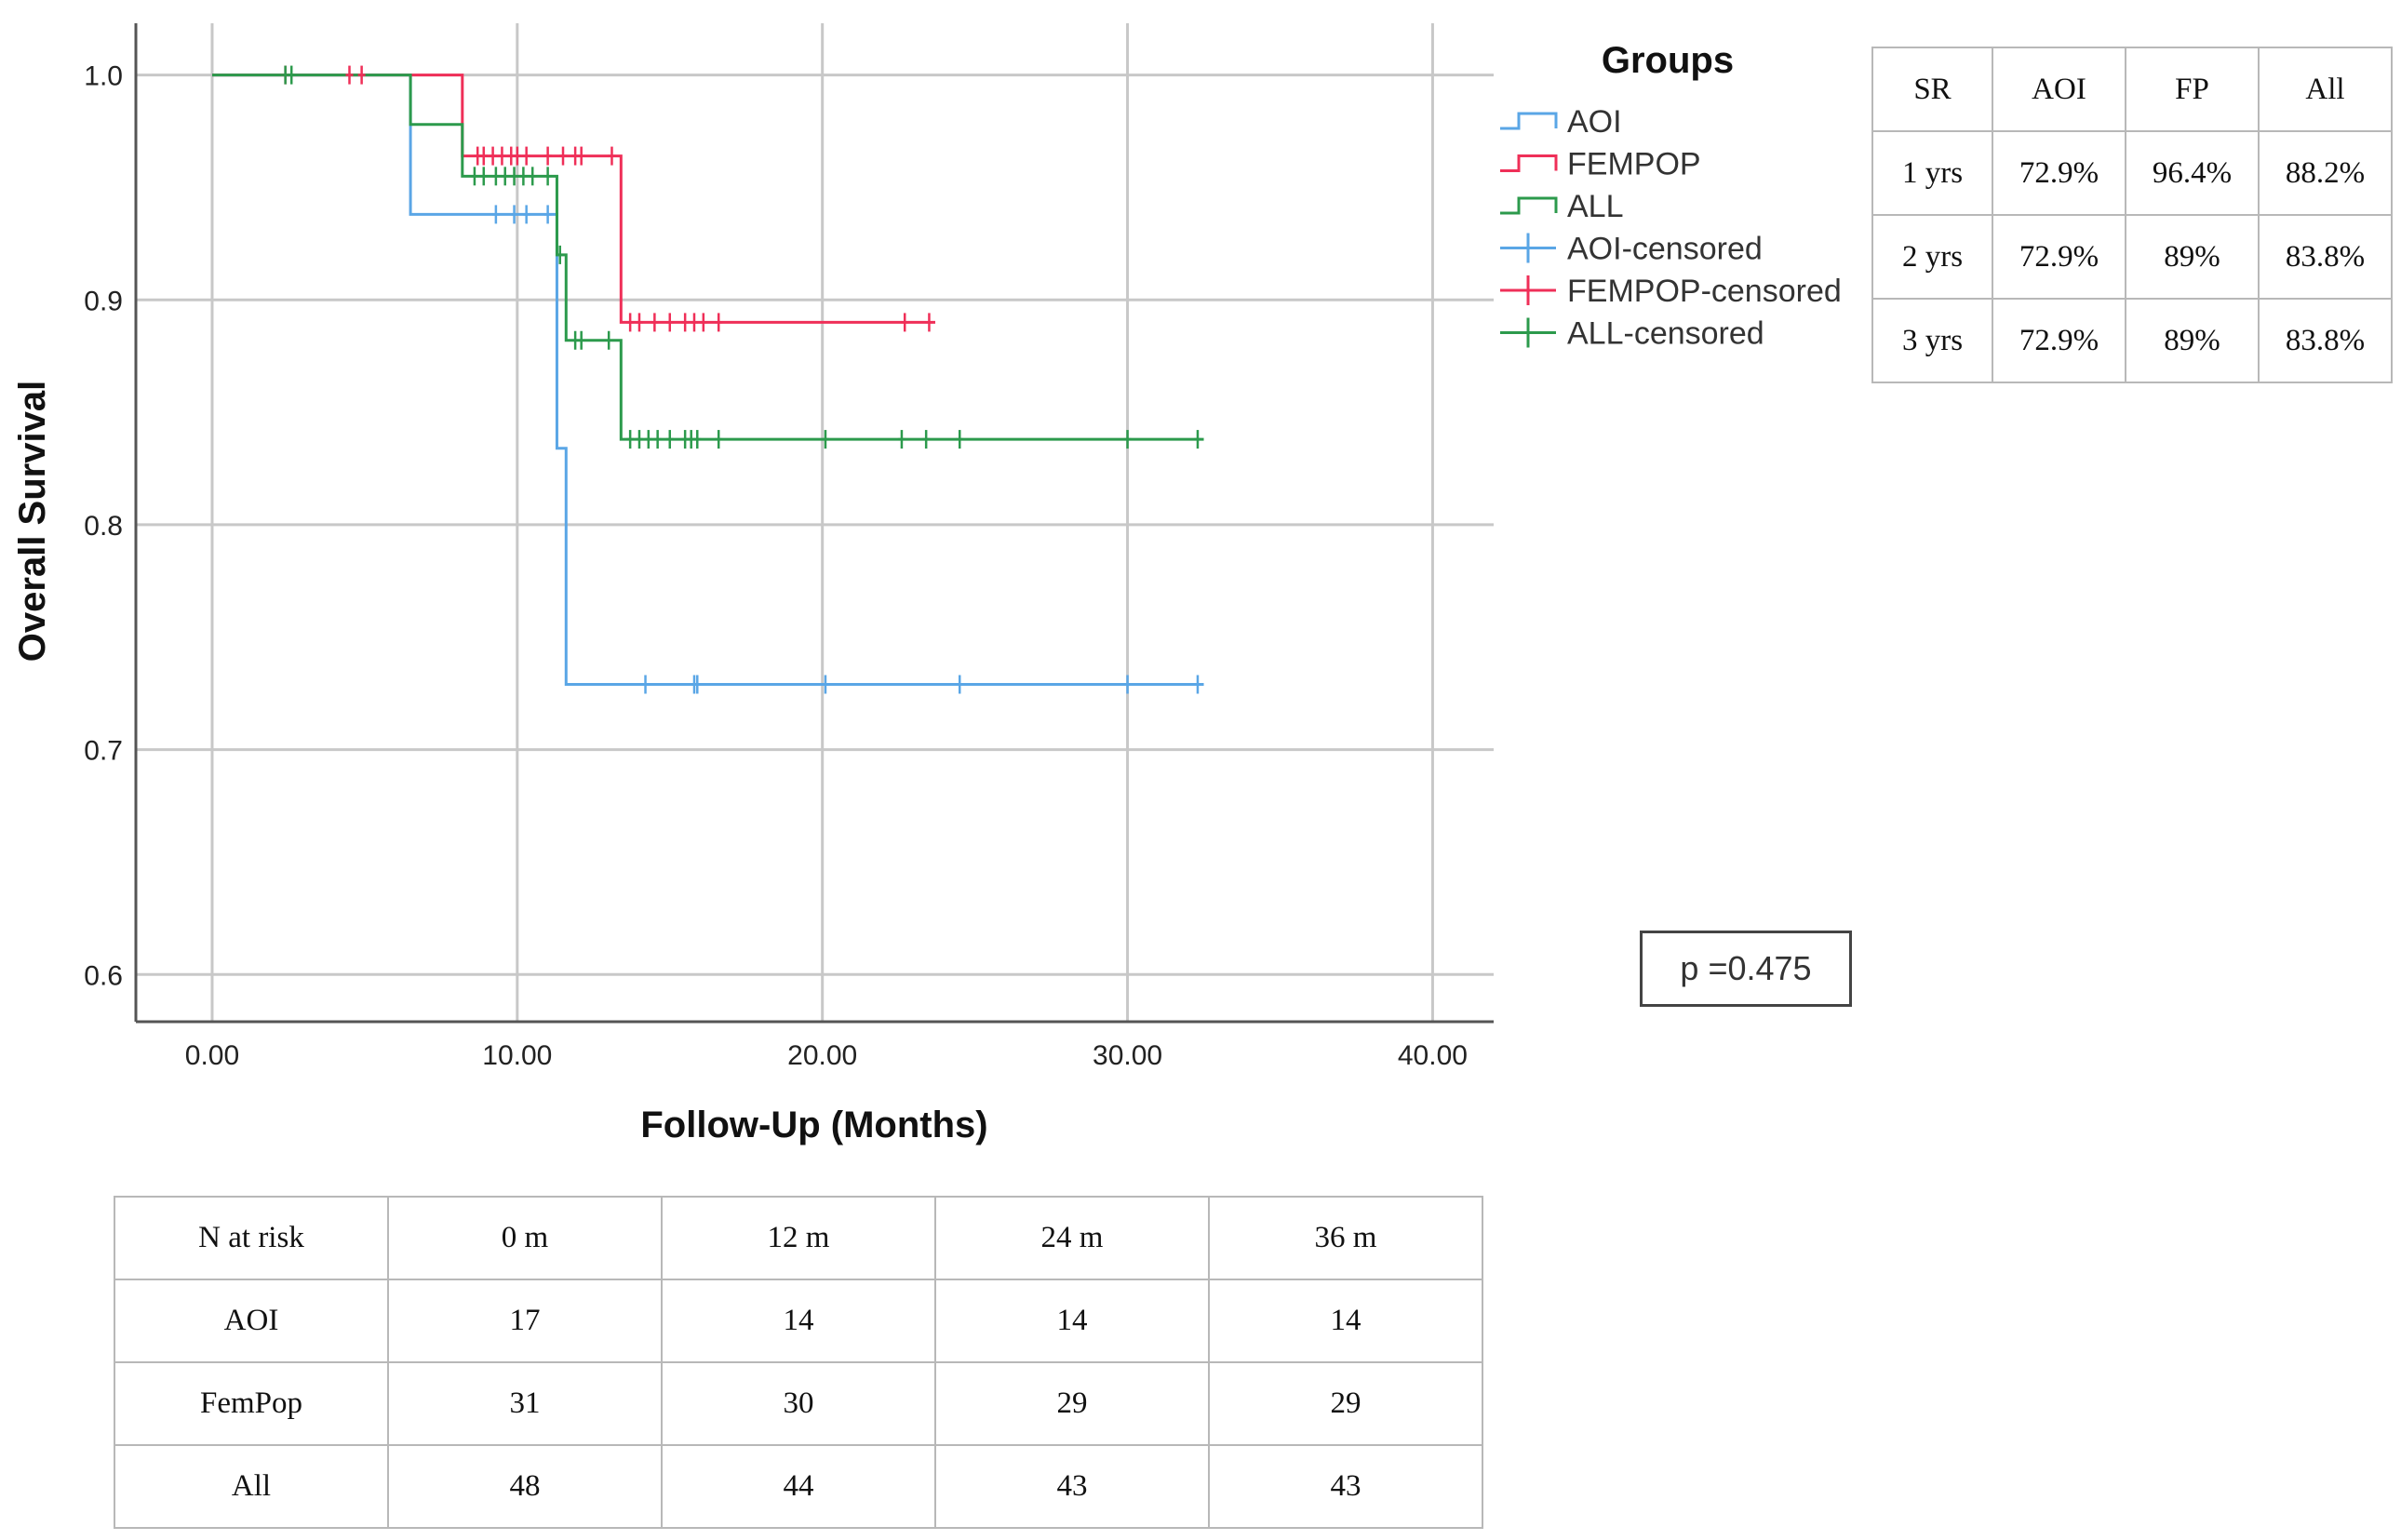  I want to click on table-header-cell: All, so click(2325, 89).